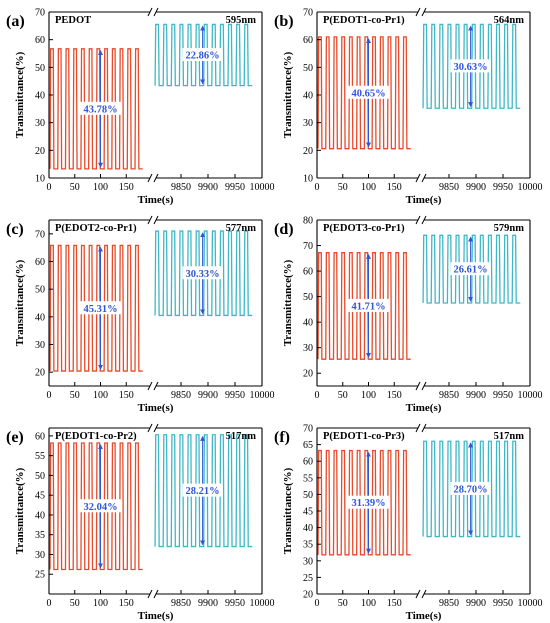 The height and width of the screenshot is (623, 550). What do you see at coordinates (308, 445) in the screenshot?
I see `y-tick-label: 65` at bounding box center [308, 445].